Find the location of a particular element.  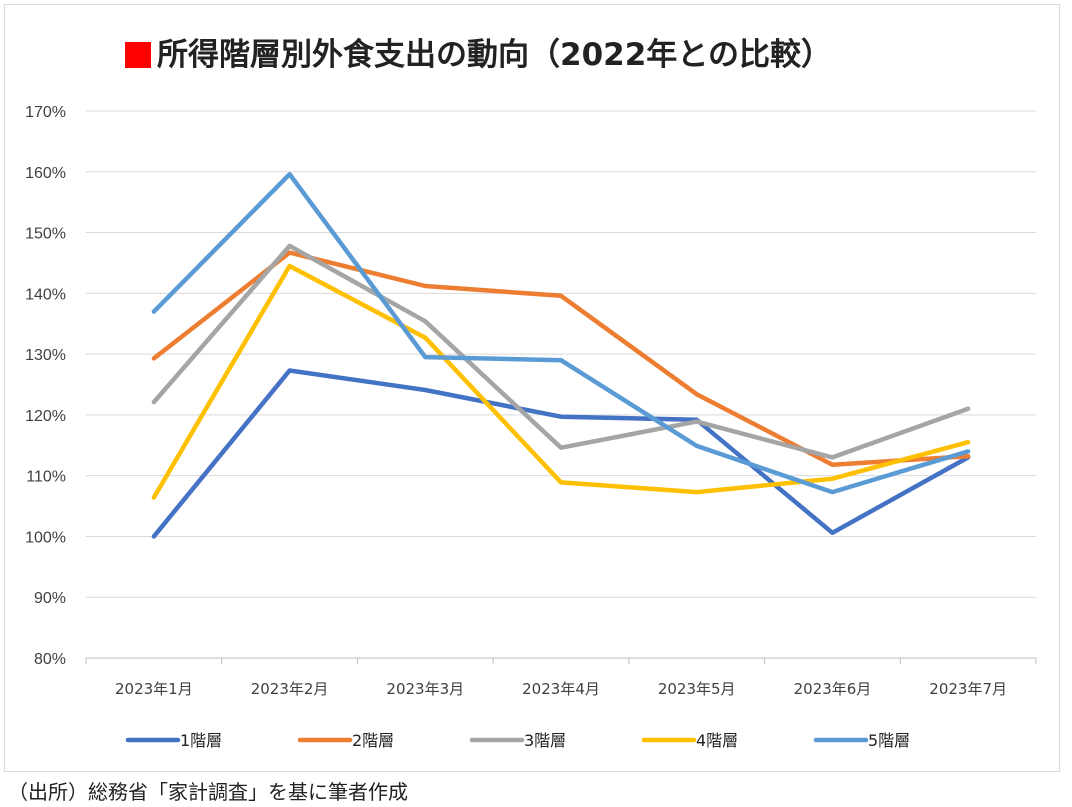

y-tick-label: 100% is located at coordinates (45, 537).